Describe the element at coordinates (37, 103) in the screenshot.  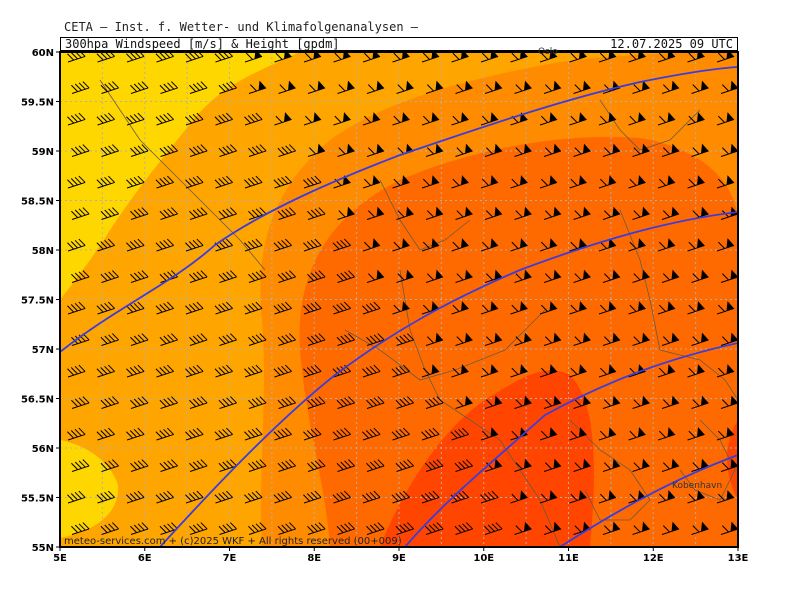
I see `y-tick-label: 59.5N` at that location.